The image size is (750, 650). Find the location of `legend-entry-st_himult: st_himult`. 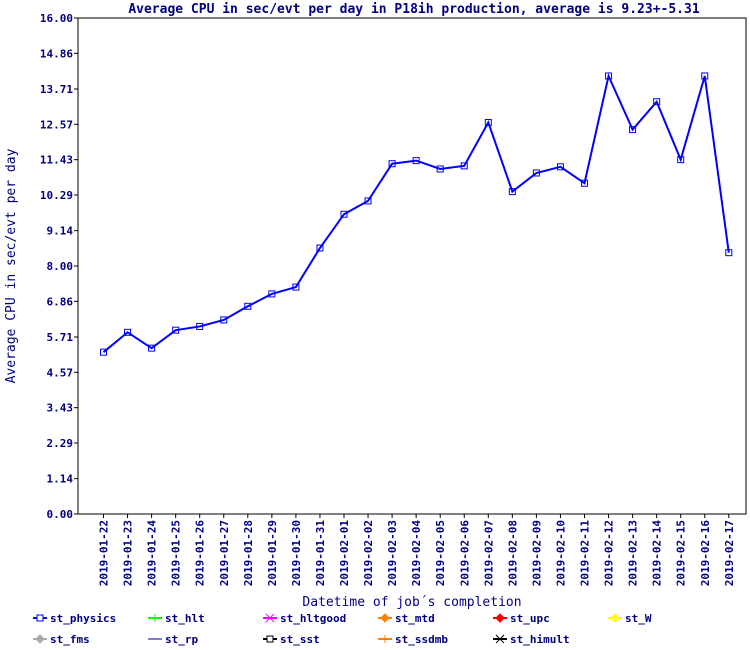

legend-entry-st_himult: st_himult is located at coordinates (531, 639).